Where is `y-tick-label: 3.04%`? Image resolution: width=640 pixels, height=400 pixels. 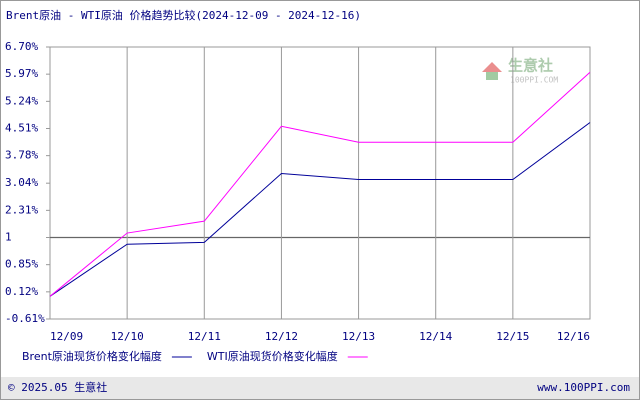 y-tick-label: 3.04% is located at coordinates (21, 182).